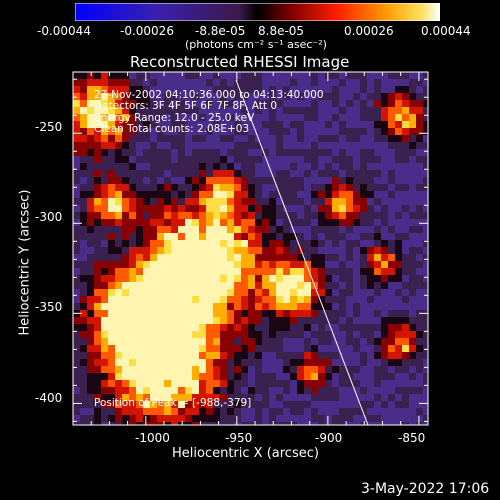  Describe the element at coordinates (240, 62) in the screenshot. I see `plot-title: Reconstructed RHESSI Image` at that location.